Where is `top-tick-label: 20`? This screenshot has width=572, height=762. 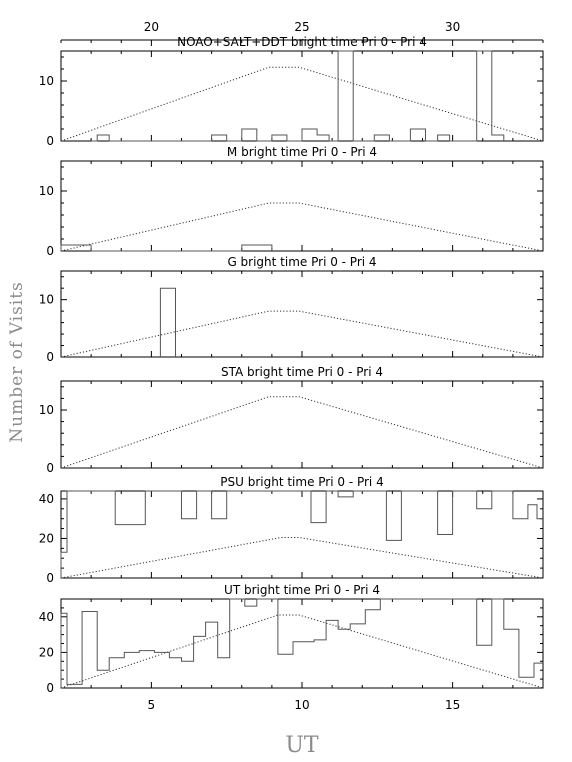 top-tick-label: 20 is located at coordinates (151, 27).